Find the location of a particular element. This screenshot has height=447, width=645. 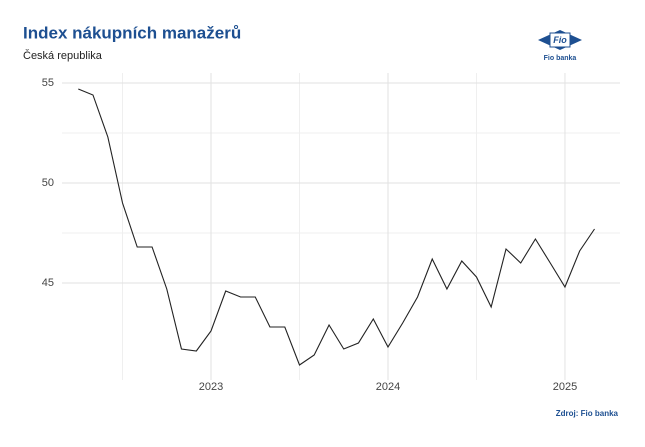

x-tick-label: 2025 is located at coordinates (565, 387).